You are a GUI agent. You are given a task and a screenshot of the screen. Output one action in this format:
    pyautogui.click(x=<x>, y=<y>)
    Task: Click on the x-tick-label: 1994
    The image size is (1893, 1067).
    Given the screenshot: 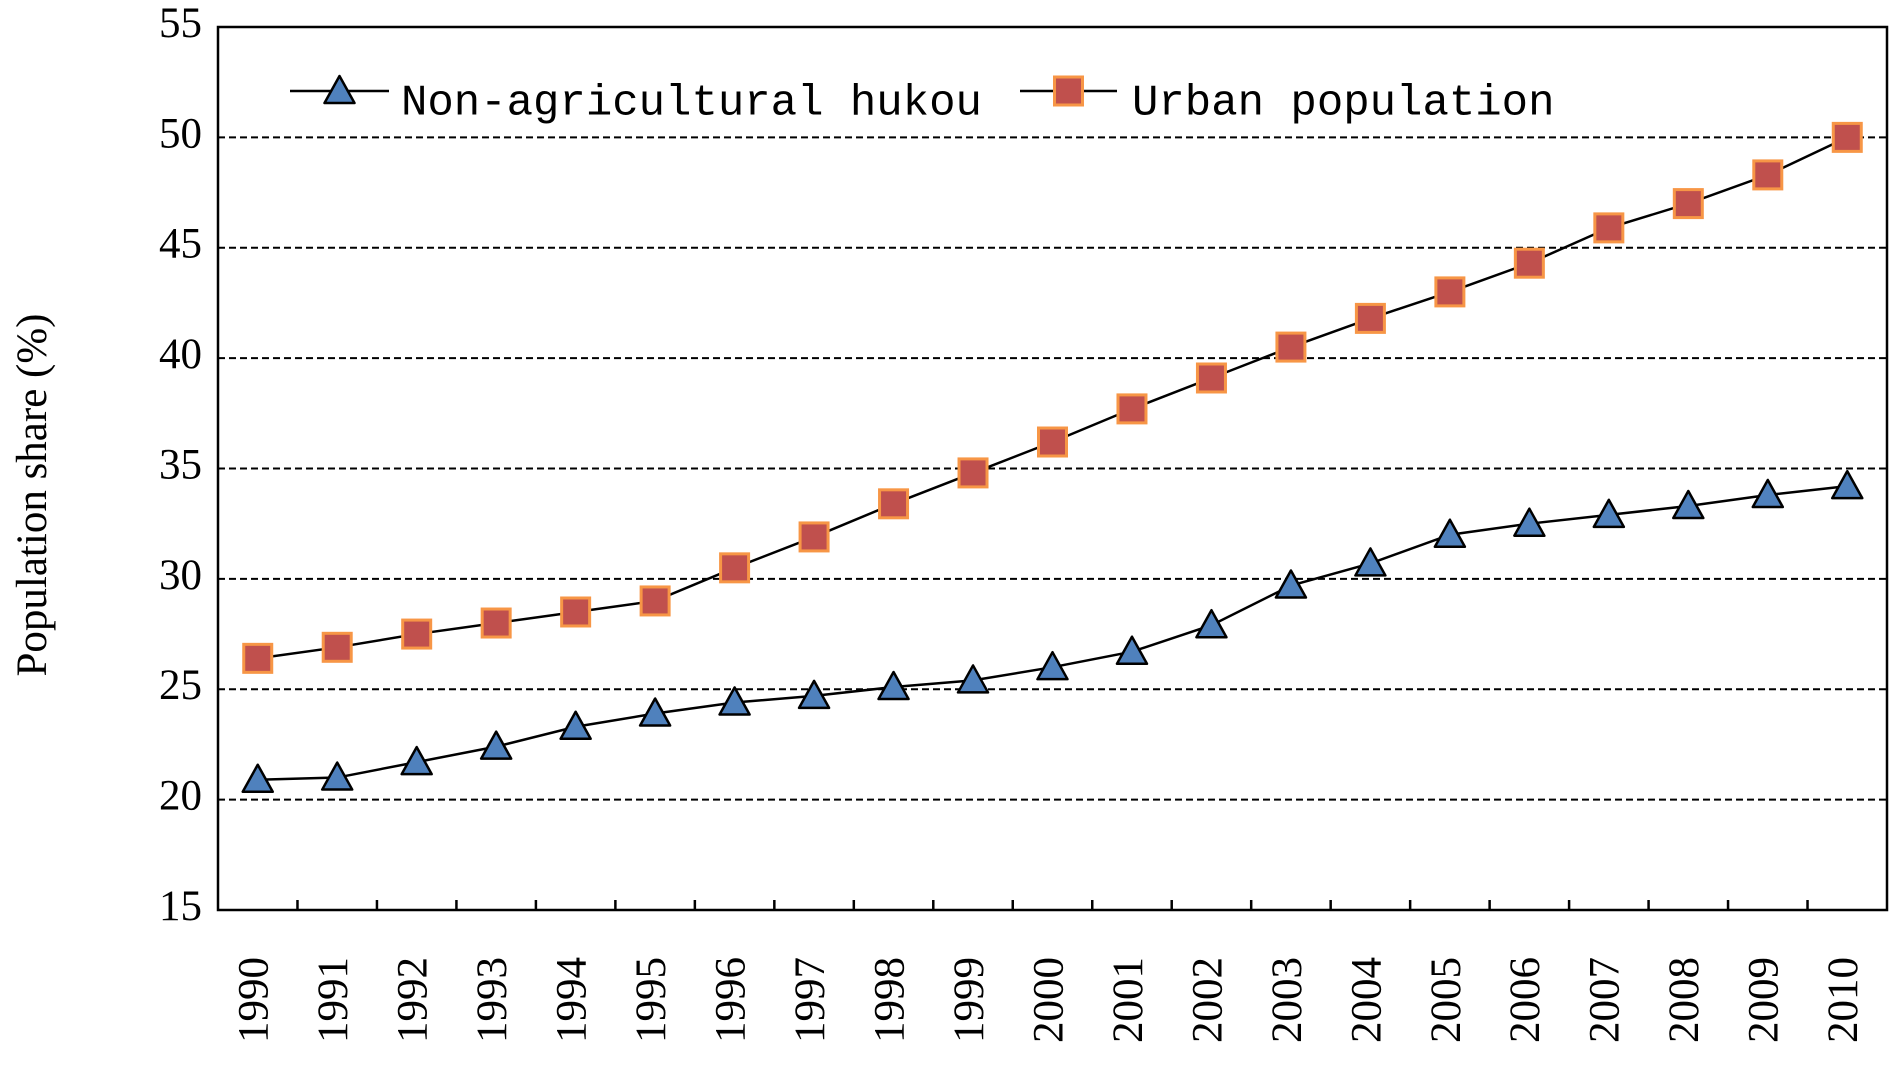 What is the action you would take?
    pyautogui.click(x=572, y=1000)
    